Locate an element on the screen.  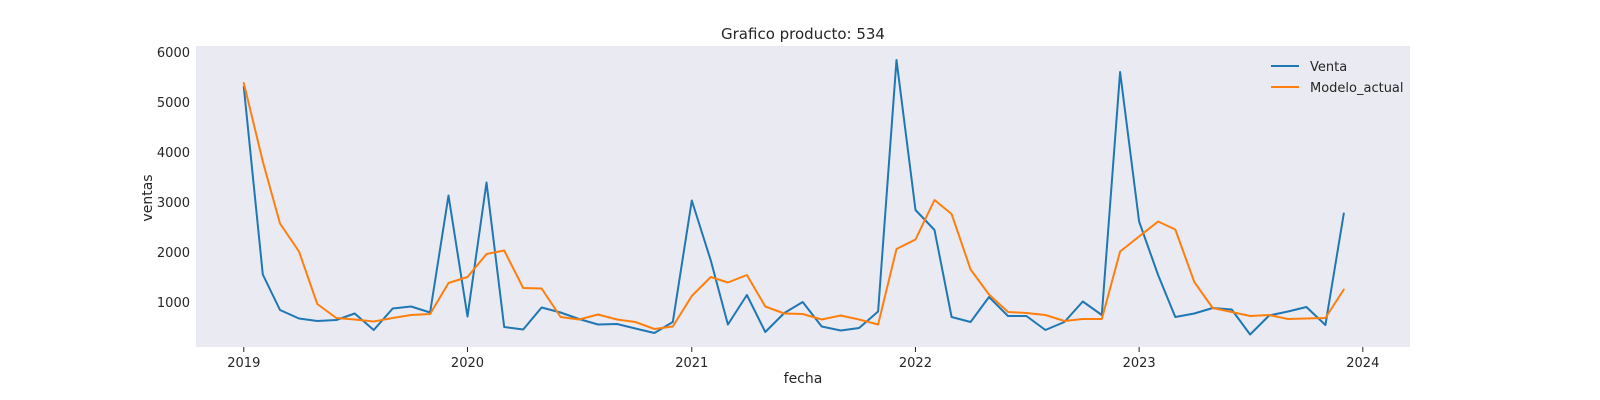
y-tick-label: 1000 is located at coordinates (173, 303).